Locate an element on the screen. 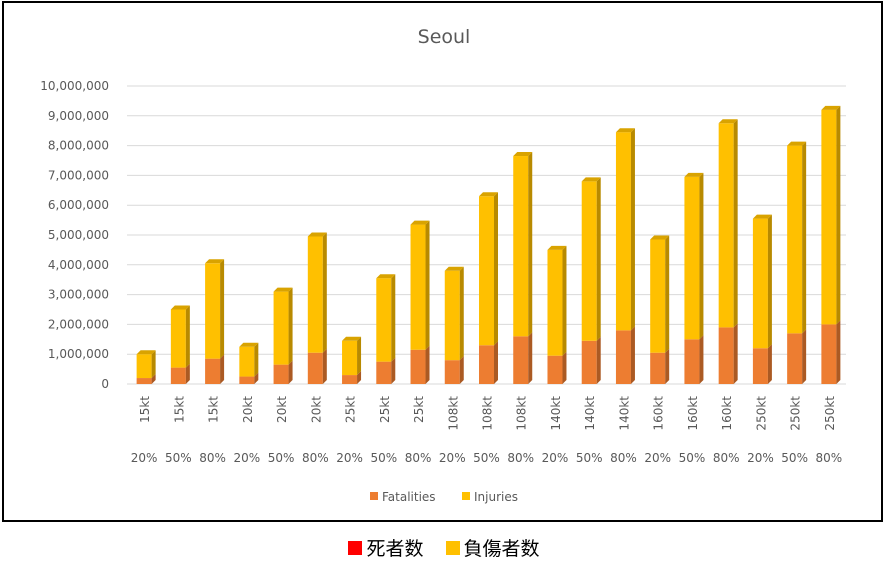 This screenshot has width=888, height=572. legend-swatch-injuries is located at coordinates (466, 496).